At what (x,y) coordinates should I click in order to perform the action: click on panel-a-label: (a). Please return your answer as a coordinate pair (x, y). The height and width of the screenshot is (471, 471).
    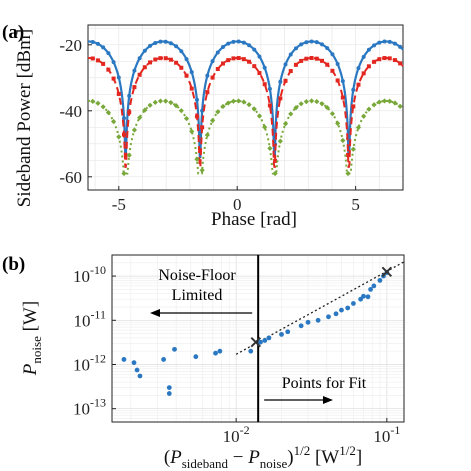
    Looking at the image, I should click on (13, 32).